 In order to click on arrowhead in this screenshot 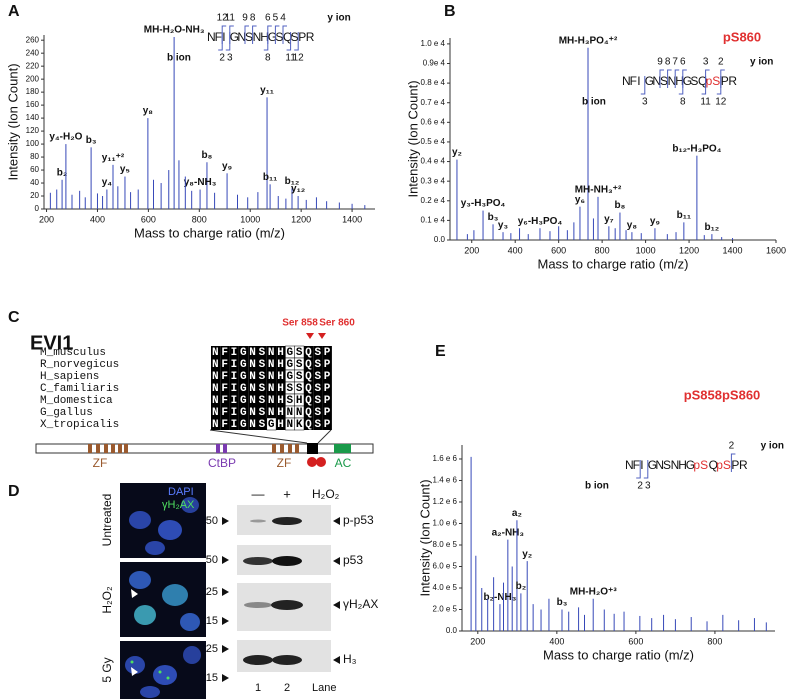, I will do `click(134, 593)`.